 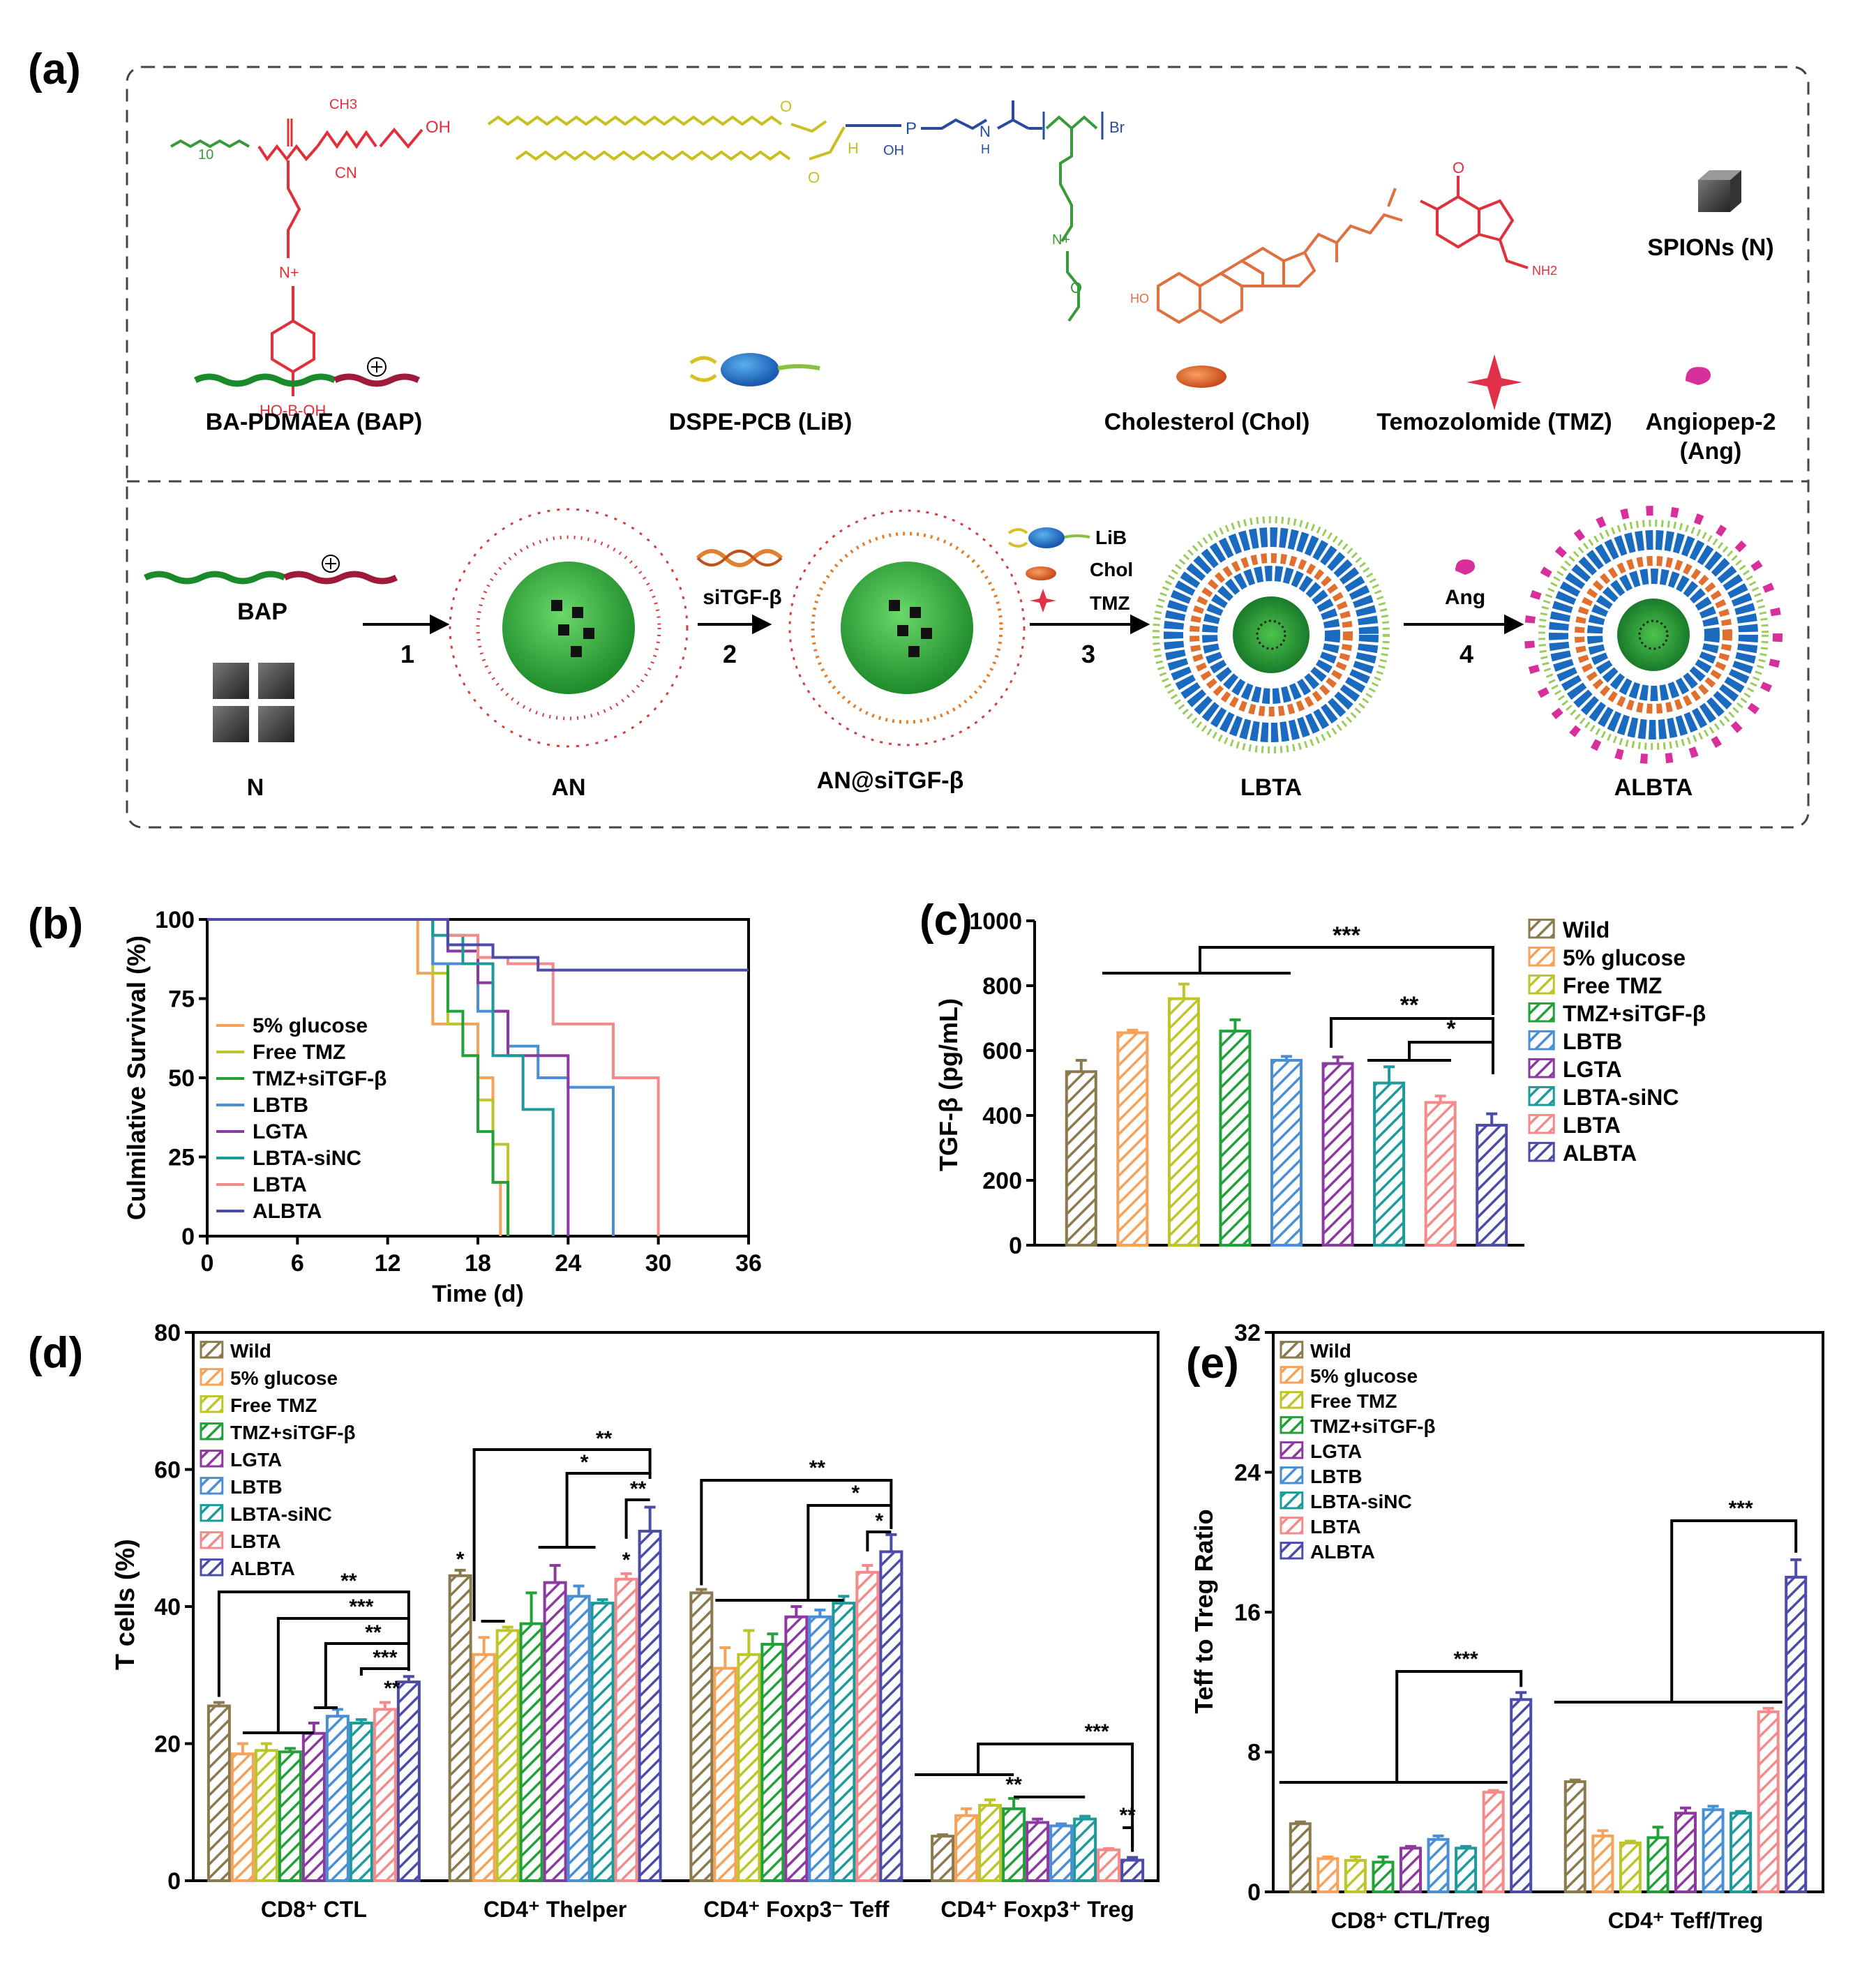 What do you see at coordinates (320, 1078) in the screenshot?
I see `panel-b-legend-label-tmz-sitgf: TMZ+siTGF-β` at bounding box center [320, 1078].